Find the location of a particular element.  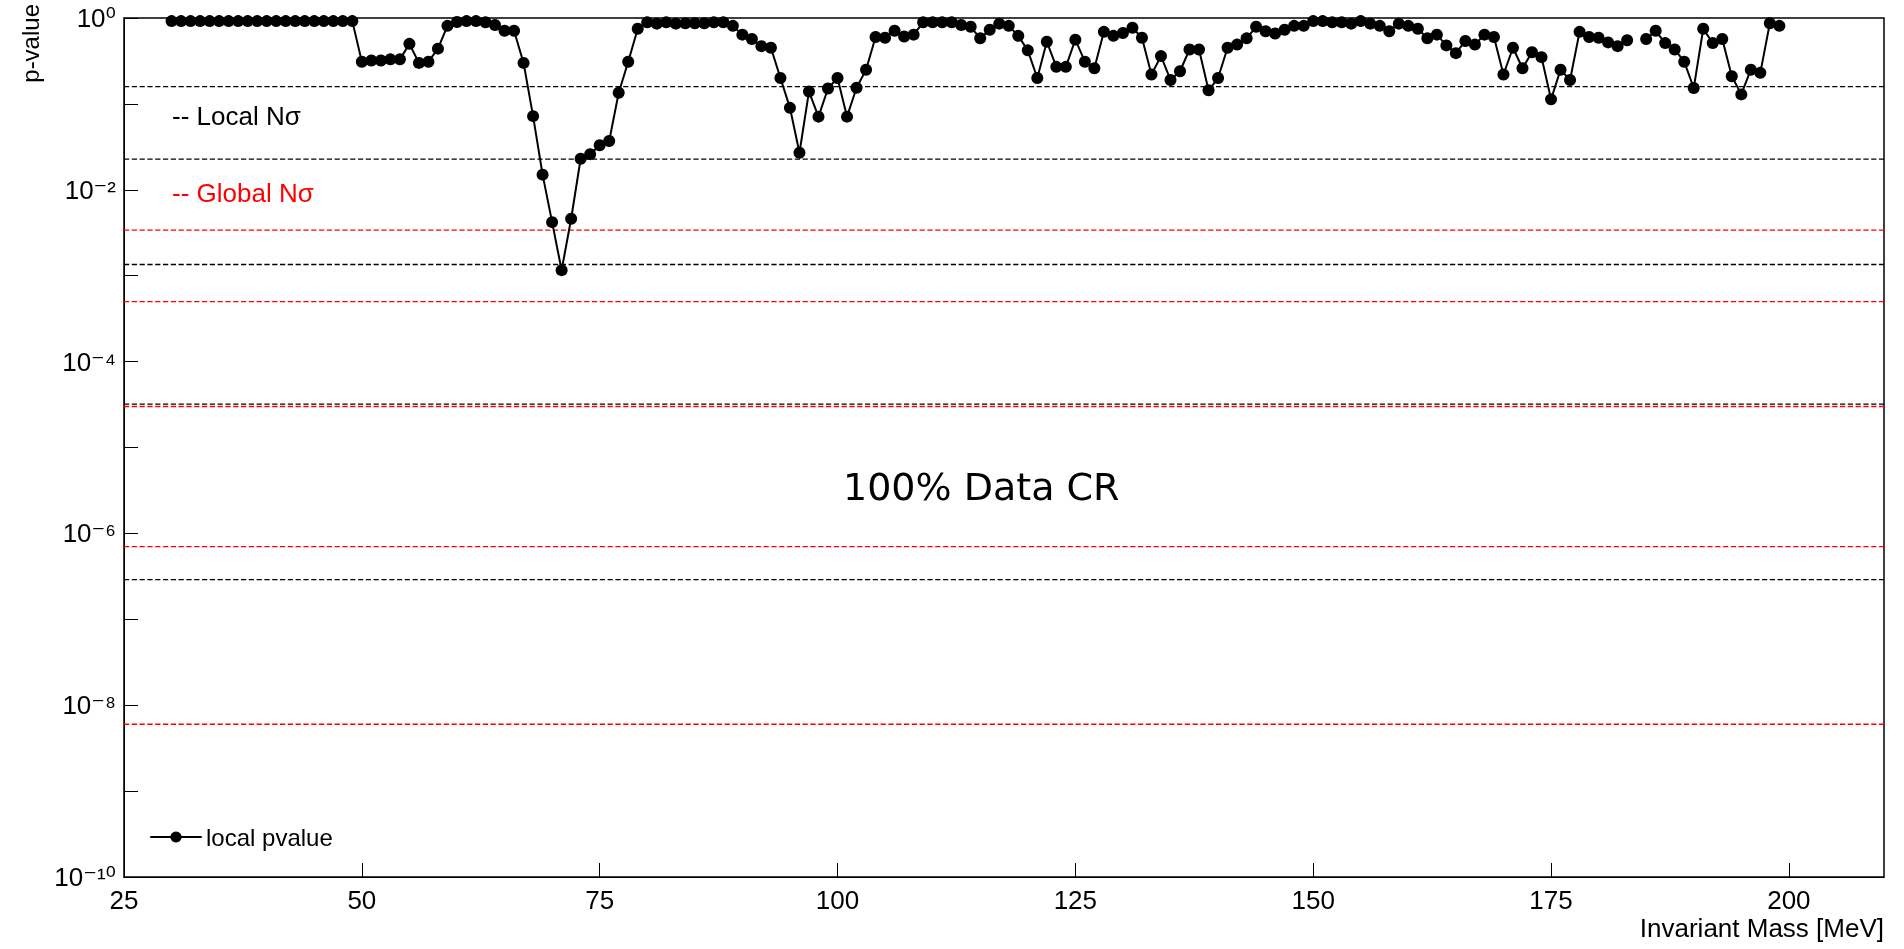

annotation: -- Global Nσ is located at coordinates (243, 193).